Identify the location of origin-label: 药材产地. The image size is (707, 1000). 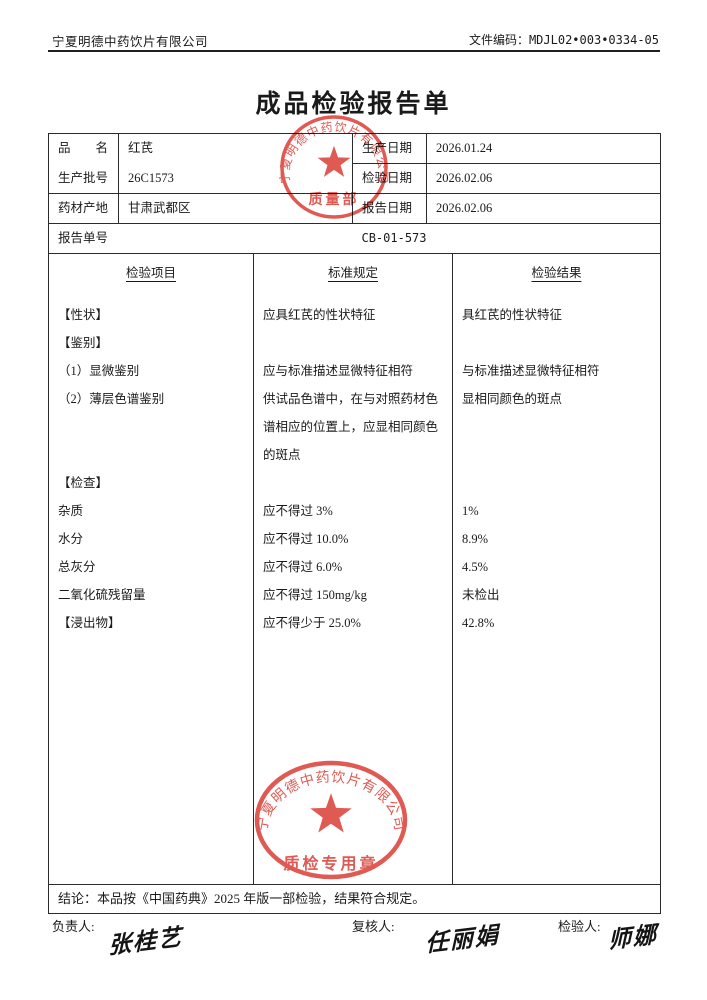
(84, 209).